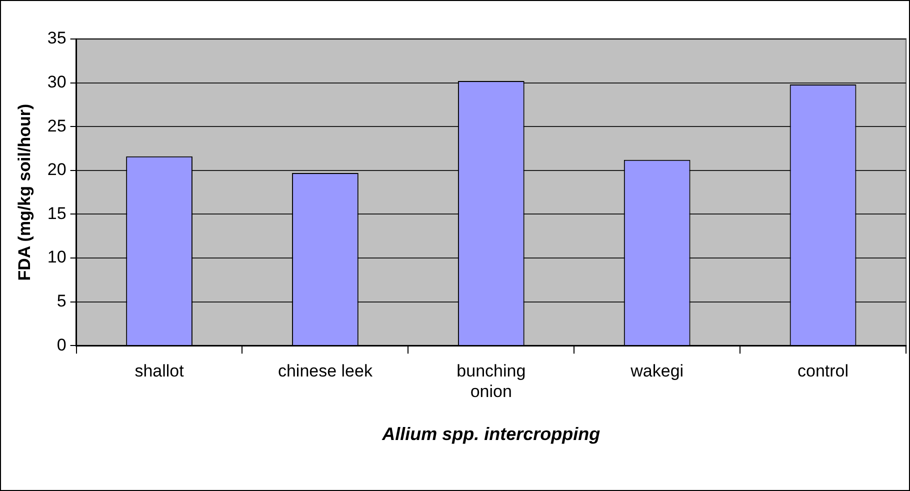  Describe the element at coordinates (56, 82) in the screenshot. I see `y-tick-label: 30` at that location.